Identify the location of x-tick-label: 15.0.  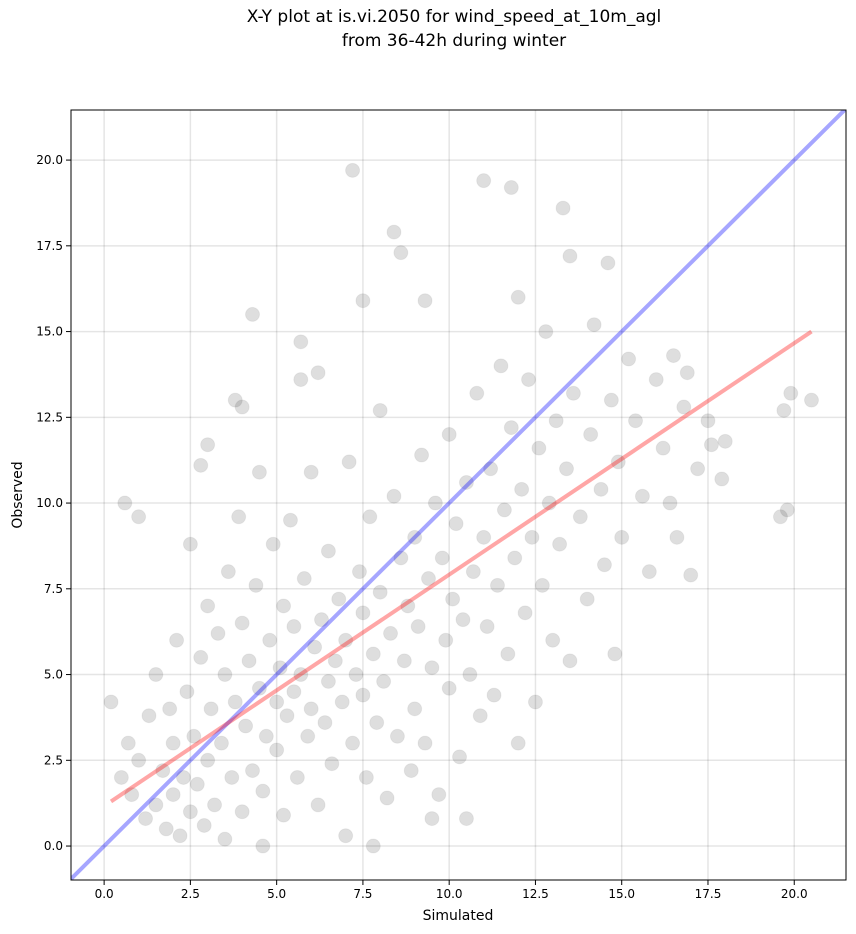
(621, 894).